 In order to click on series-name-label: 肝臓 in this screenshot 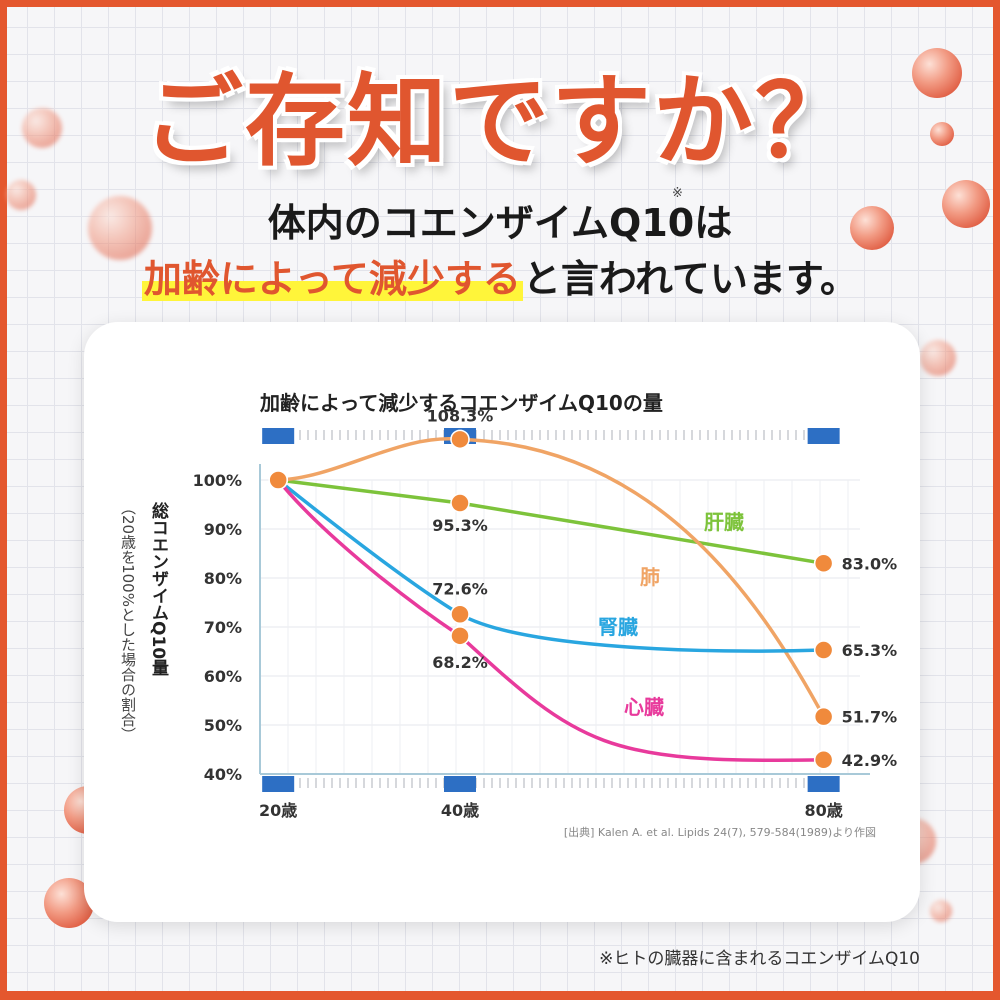, I will do `click(724, 522)`.